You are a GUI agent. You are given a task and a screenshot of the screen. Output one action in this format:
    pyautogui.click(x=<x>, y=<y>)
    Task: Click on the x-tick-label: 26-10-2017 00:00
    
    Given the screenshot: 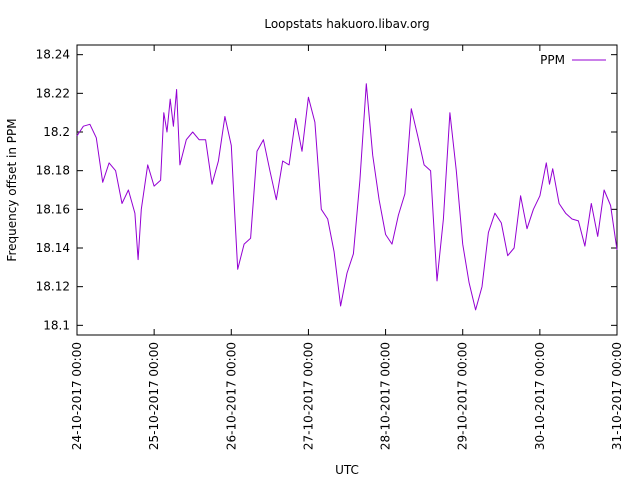 What is the action you would take?
    pyautogui.click(x=231, y=396)
    